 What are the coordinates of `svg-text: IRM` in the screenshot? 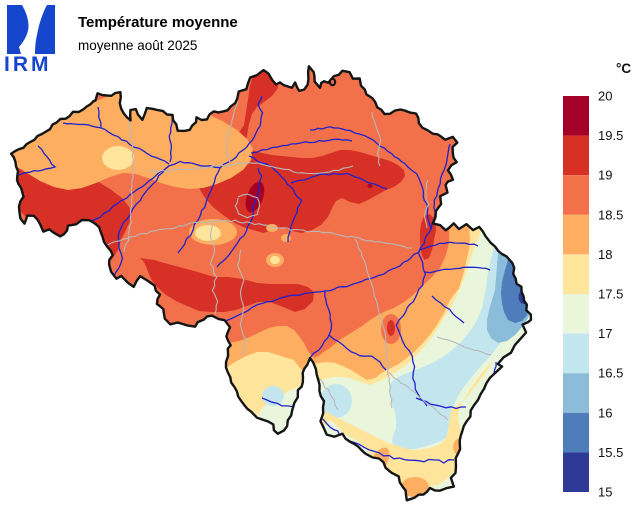 It's located at (28, 64).